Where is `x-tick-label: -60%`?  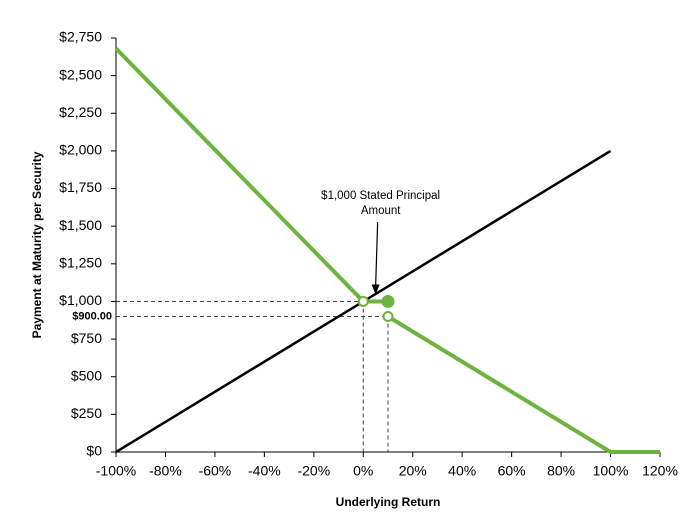
x-tick-label: -60% is located at coordinates (215, 471).